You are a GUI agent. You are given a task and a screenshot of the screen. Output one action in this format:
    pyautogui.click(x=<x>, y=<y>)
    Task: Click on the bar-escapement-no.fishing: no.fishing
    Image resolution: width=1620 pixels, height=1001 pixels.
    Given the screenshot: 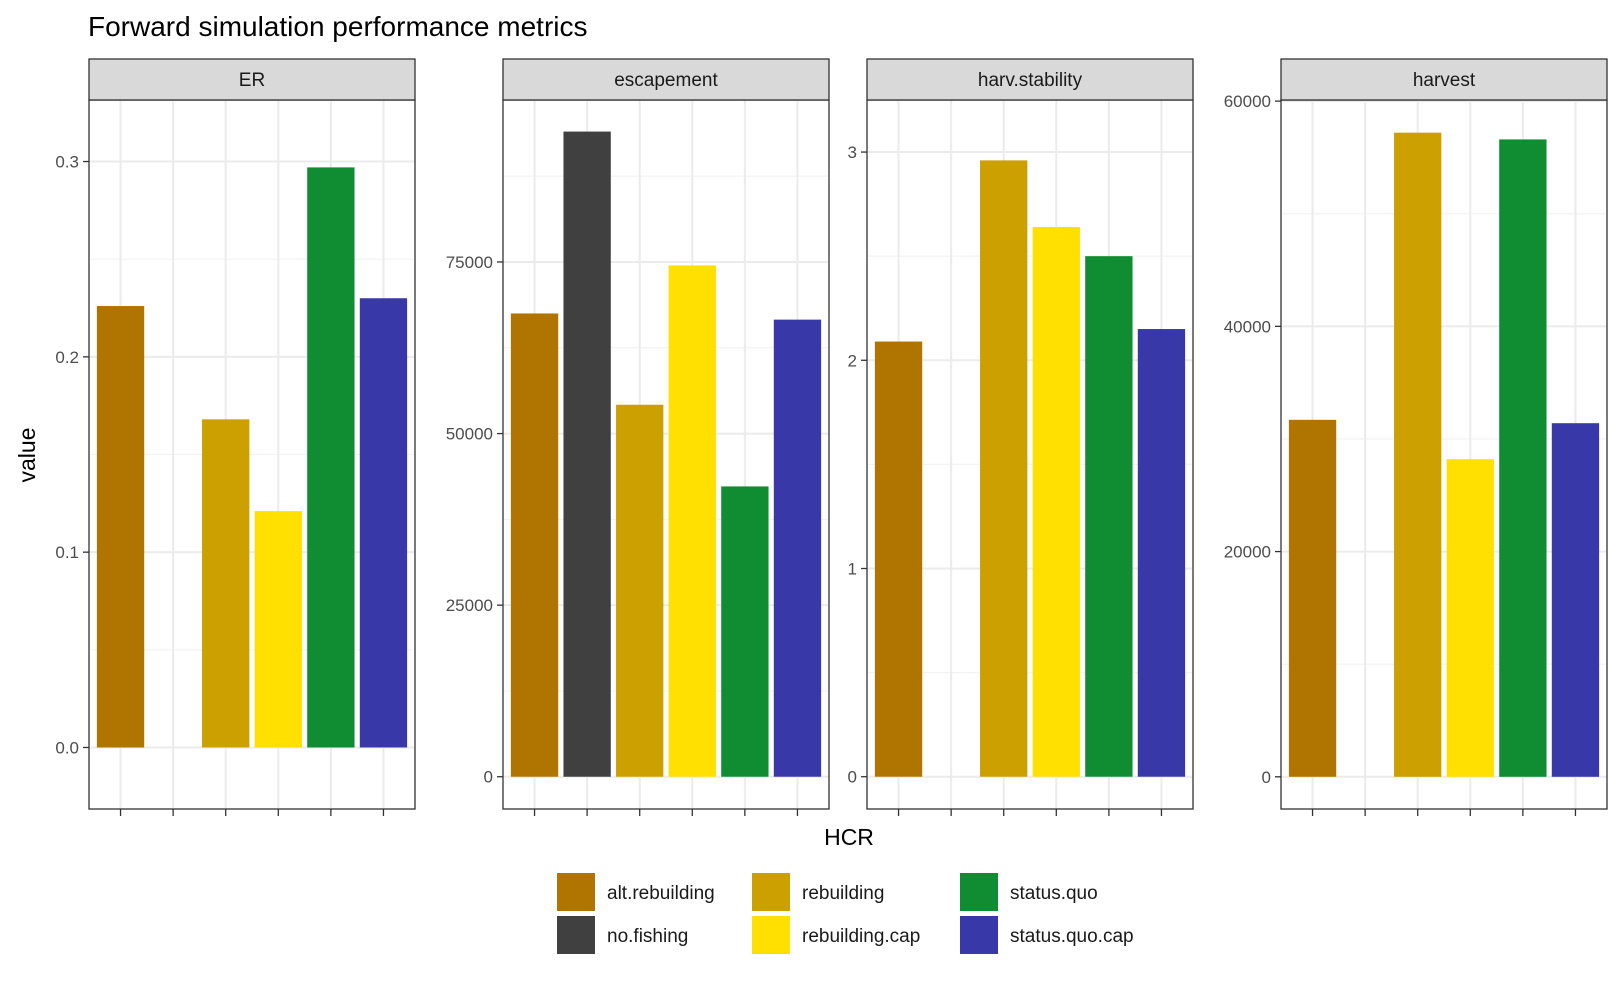 What is the action you would take?
    pyautogui.click(x=587, y=454)
    